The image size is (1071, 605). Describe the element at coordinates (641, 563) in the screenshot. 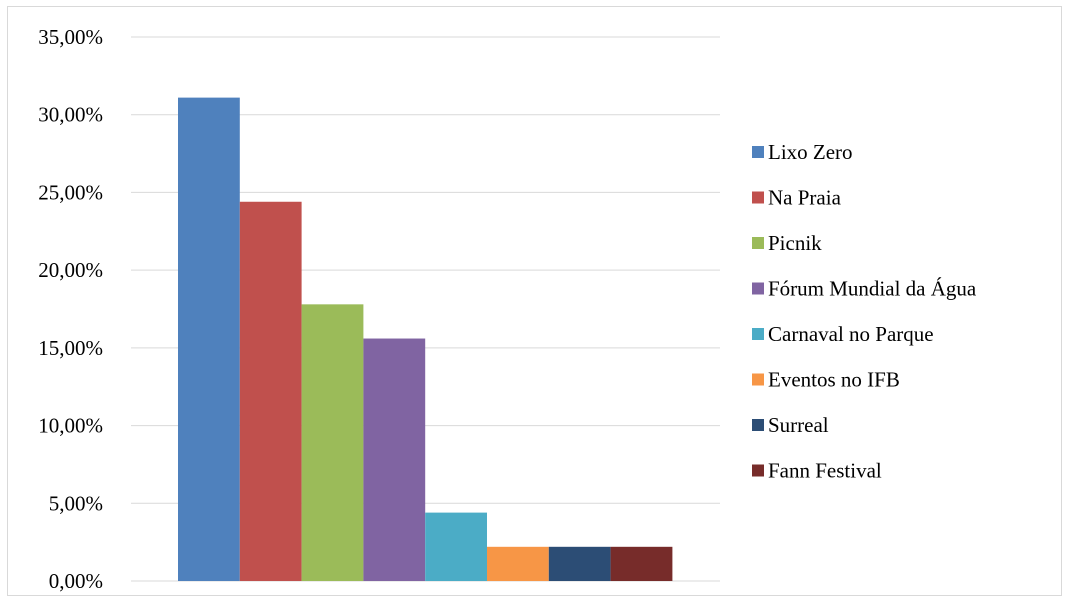

I see `bar-fann-festival` at that location.